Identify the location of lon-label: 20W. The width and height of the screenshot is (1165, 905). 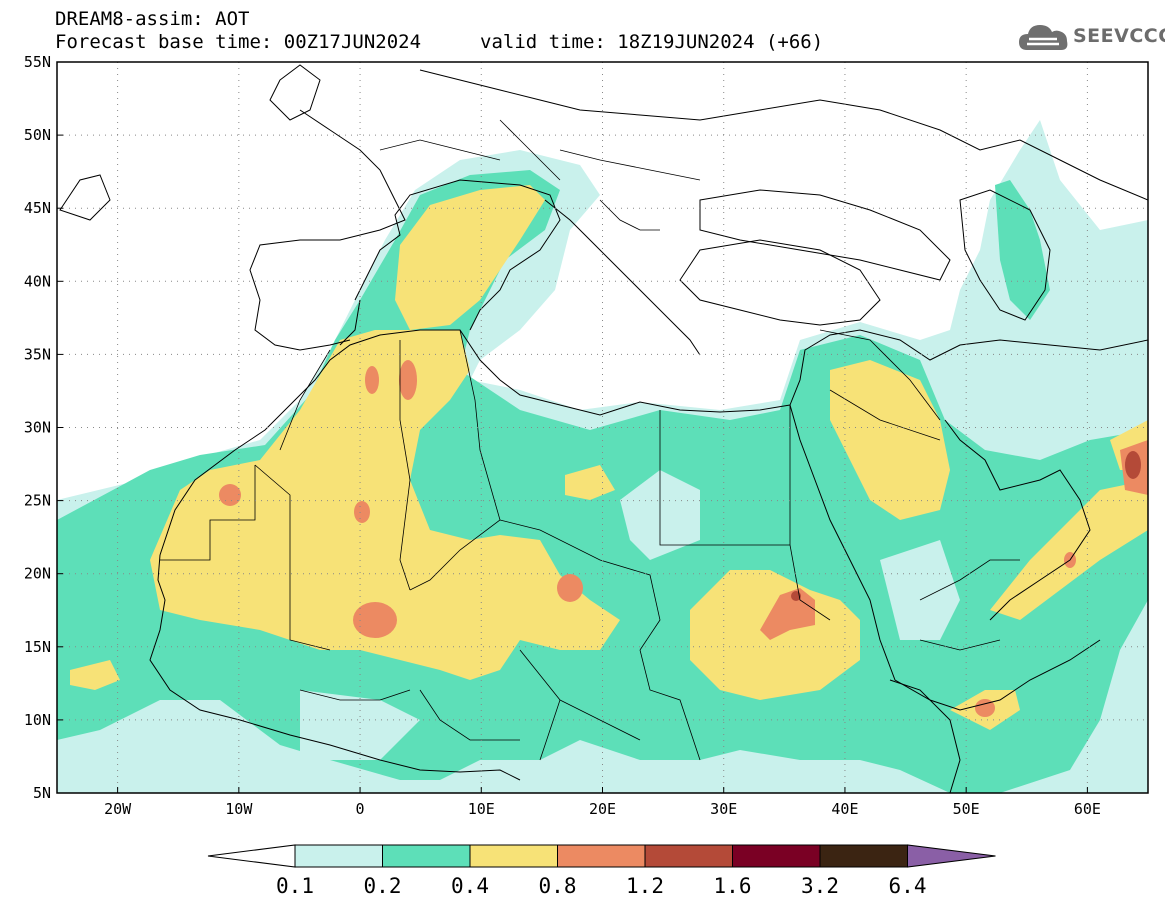
(118, 809).